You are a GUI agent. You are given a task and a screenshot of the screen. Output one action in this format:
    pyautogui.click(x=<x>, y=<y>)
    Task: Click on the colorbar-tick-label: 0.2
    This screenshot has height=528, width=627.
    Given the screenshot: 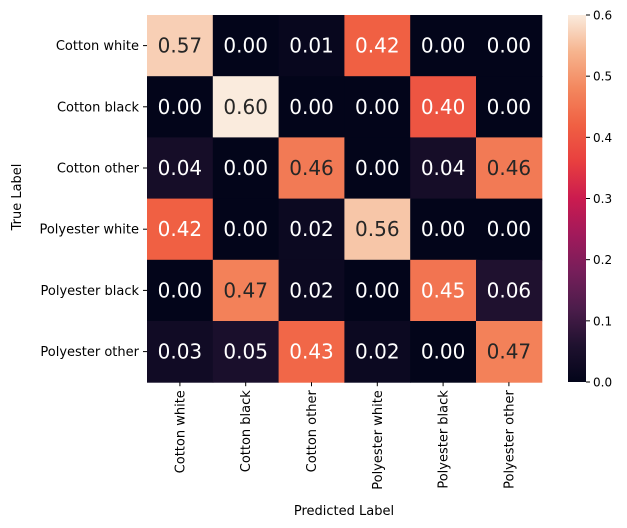 What is the action you would take?
    pyautogui.click(x=602, y=260)
    